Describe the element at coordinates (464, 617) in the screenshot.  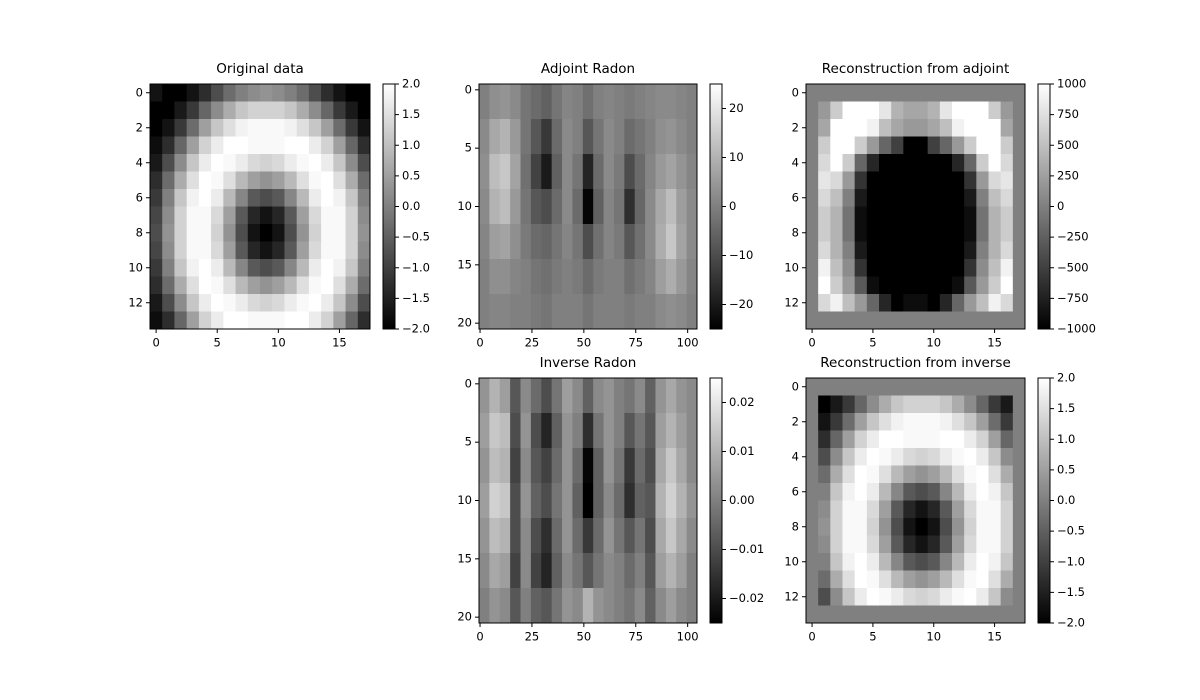
I see `y-tick-label: 20` at that location.